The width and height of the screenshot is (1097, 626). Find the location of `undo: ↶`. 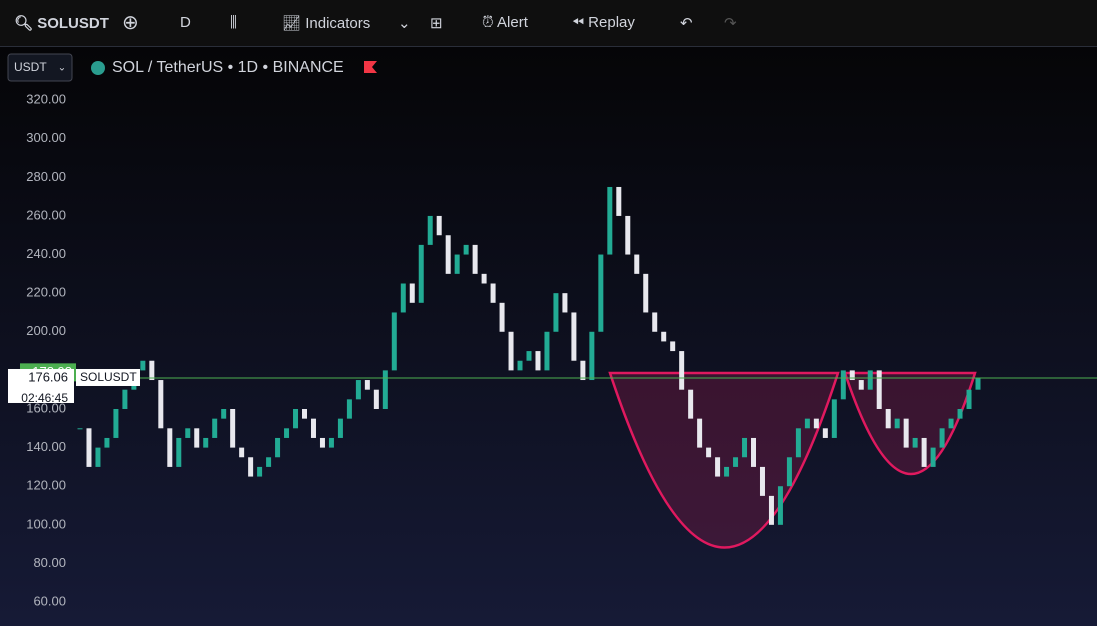

undo: ↶ is located at coordinates (686, 23).